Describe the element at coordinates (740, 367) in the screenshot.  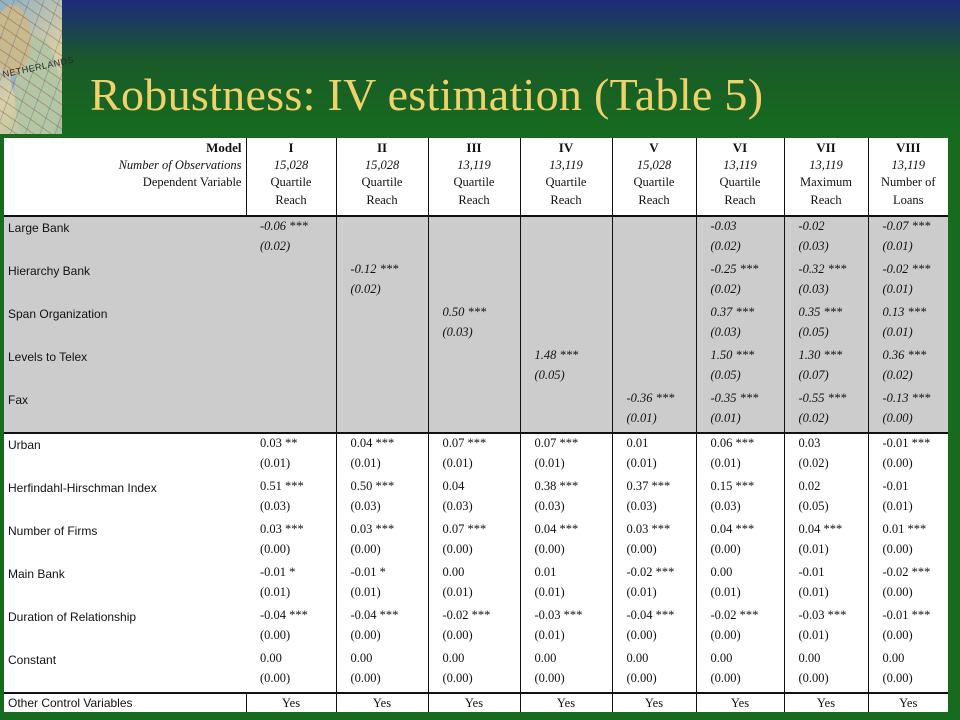
I see `table-cell: 1.50 *** (0.05)` at that location.